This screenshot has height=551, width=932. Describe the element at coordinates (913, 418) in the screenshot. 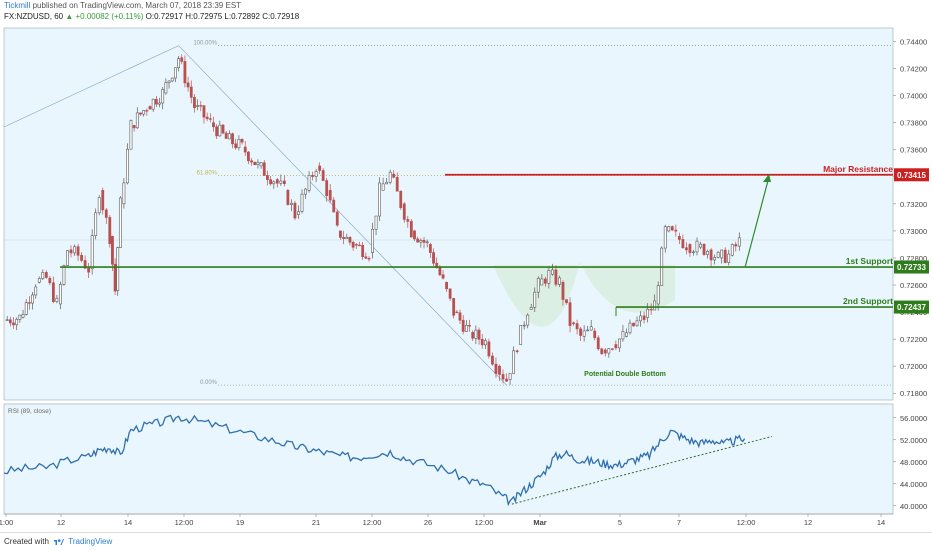

I see `rsi-axis-label: 56.0000` at that location.